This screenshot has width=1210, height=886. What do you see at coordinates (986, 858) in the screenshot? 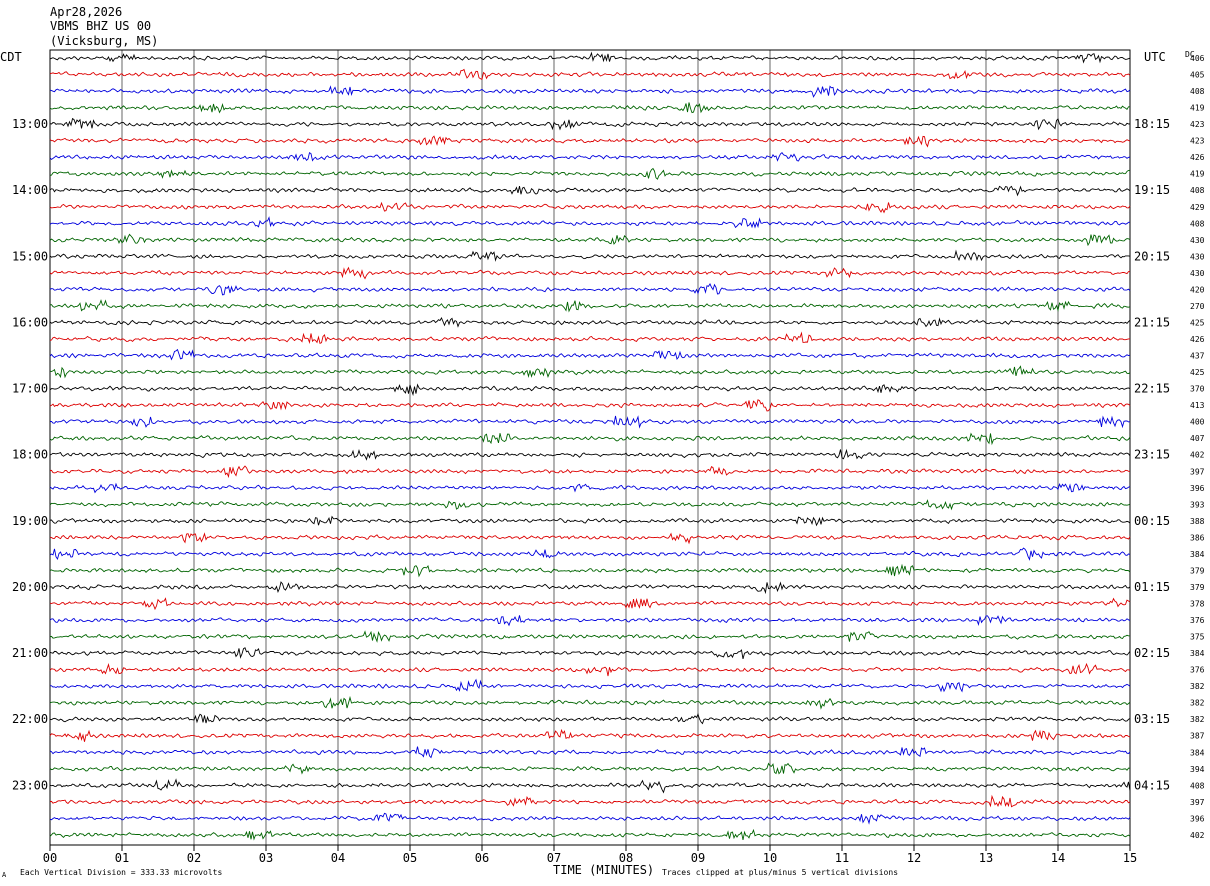
I see `x-tick-label: 13` at bounding box center [986, 858].